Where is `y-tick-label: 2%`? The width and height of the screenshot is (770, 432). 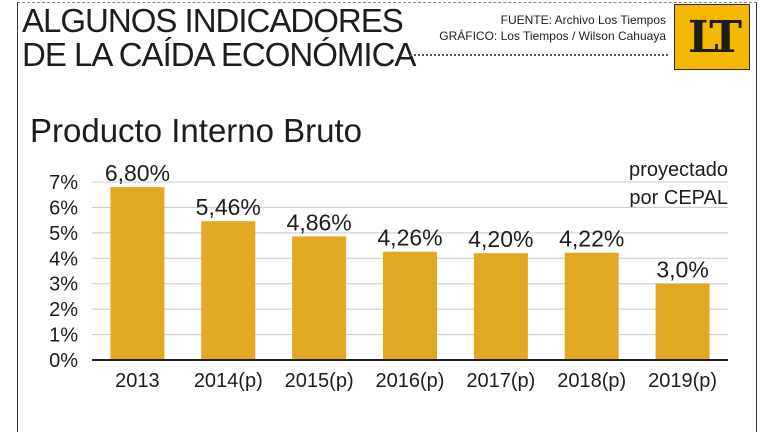
y-tick-label: 2% is located at coordinates (63, 310).